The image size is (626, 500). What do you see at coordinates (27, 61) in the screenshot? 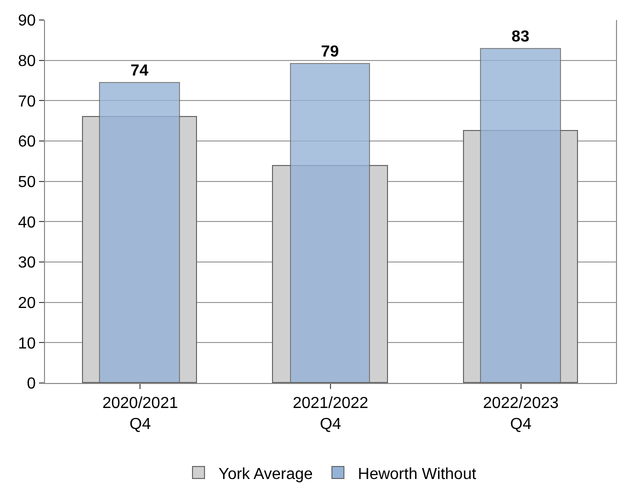
I see `y-tick-label: 80` at bounding box center [27, 61].